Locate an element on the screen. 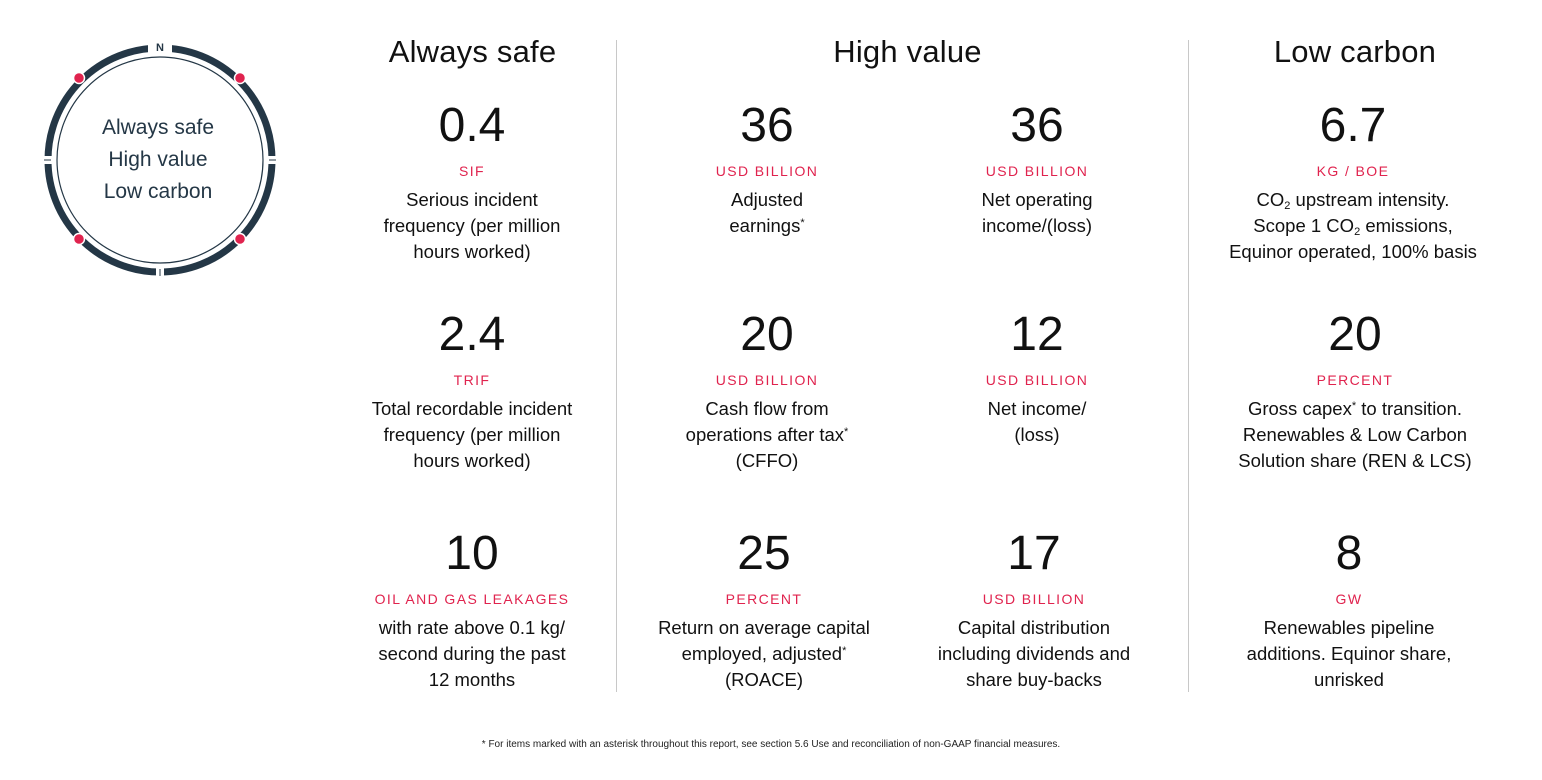  desc-line: Return on average capital is located at coordinates (764, 627).